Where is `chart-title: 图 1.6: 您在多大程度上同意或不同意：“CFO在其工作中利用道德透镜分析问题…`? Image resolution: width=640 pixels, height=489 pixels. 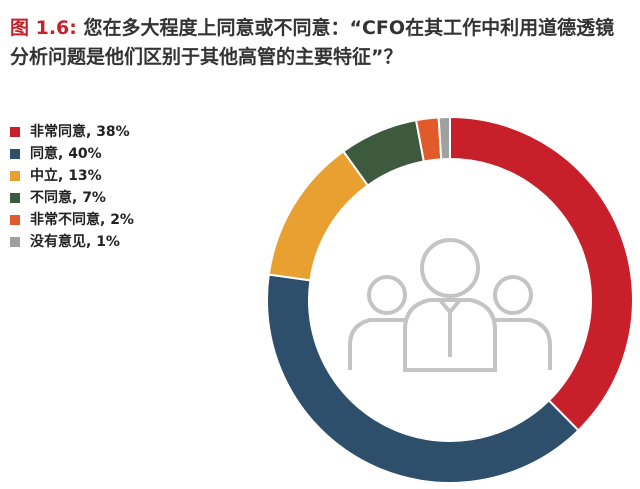
chart-title: 图 1.6: 您在多大程度上同意或不同意：“CFO在其工作中利用道德透镜分析问题… is located at coordinates (320, 43).